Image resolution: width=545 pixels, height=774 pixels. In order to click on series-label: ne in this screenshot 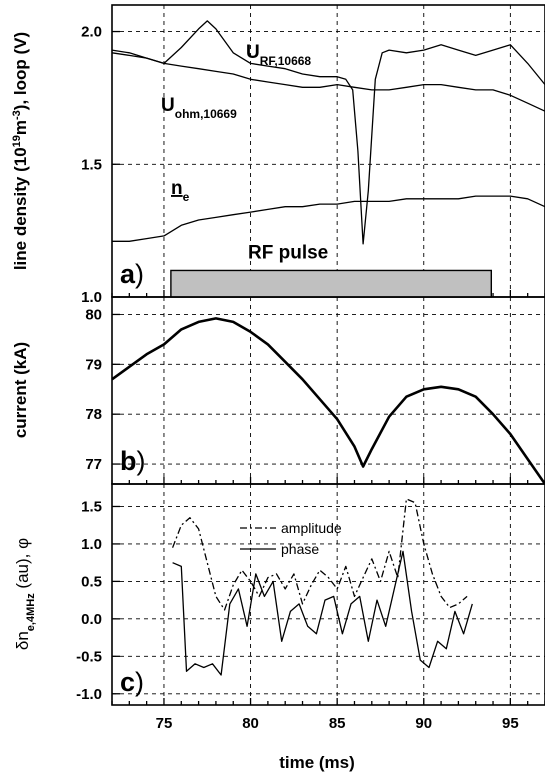, I will do `click(180, 191)`.